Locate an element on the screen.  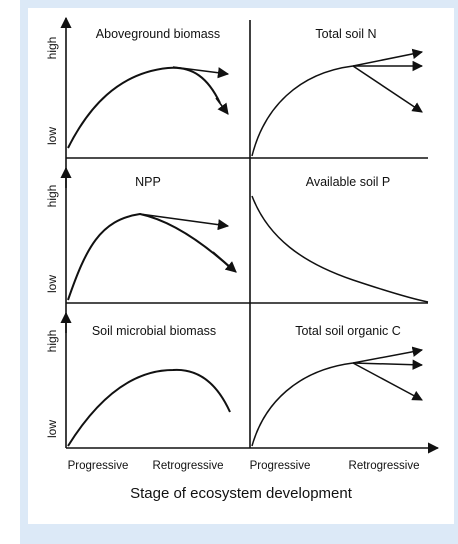
curve-soil-microbial-biomass is located at coordinates (149, 407).